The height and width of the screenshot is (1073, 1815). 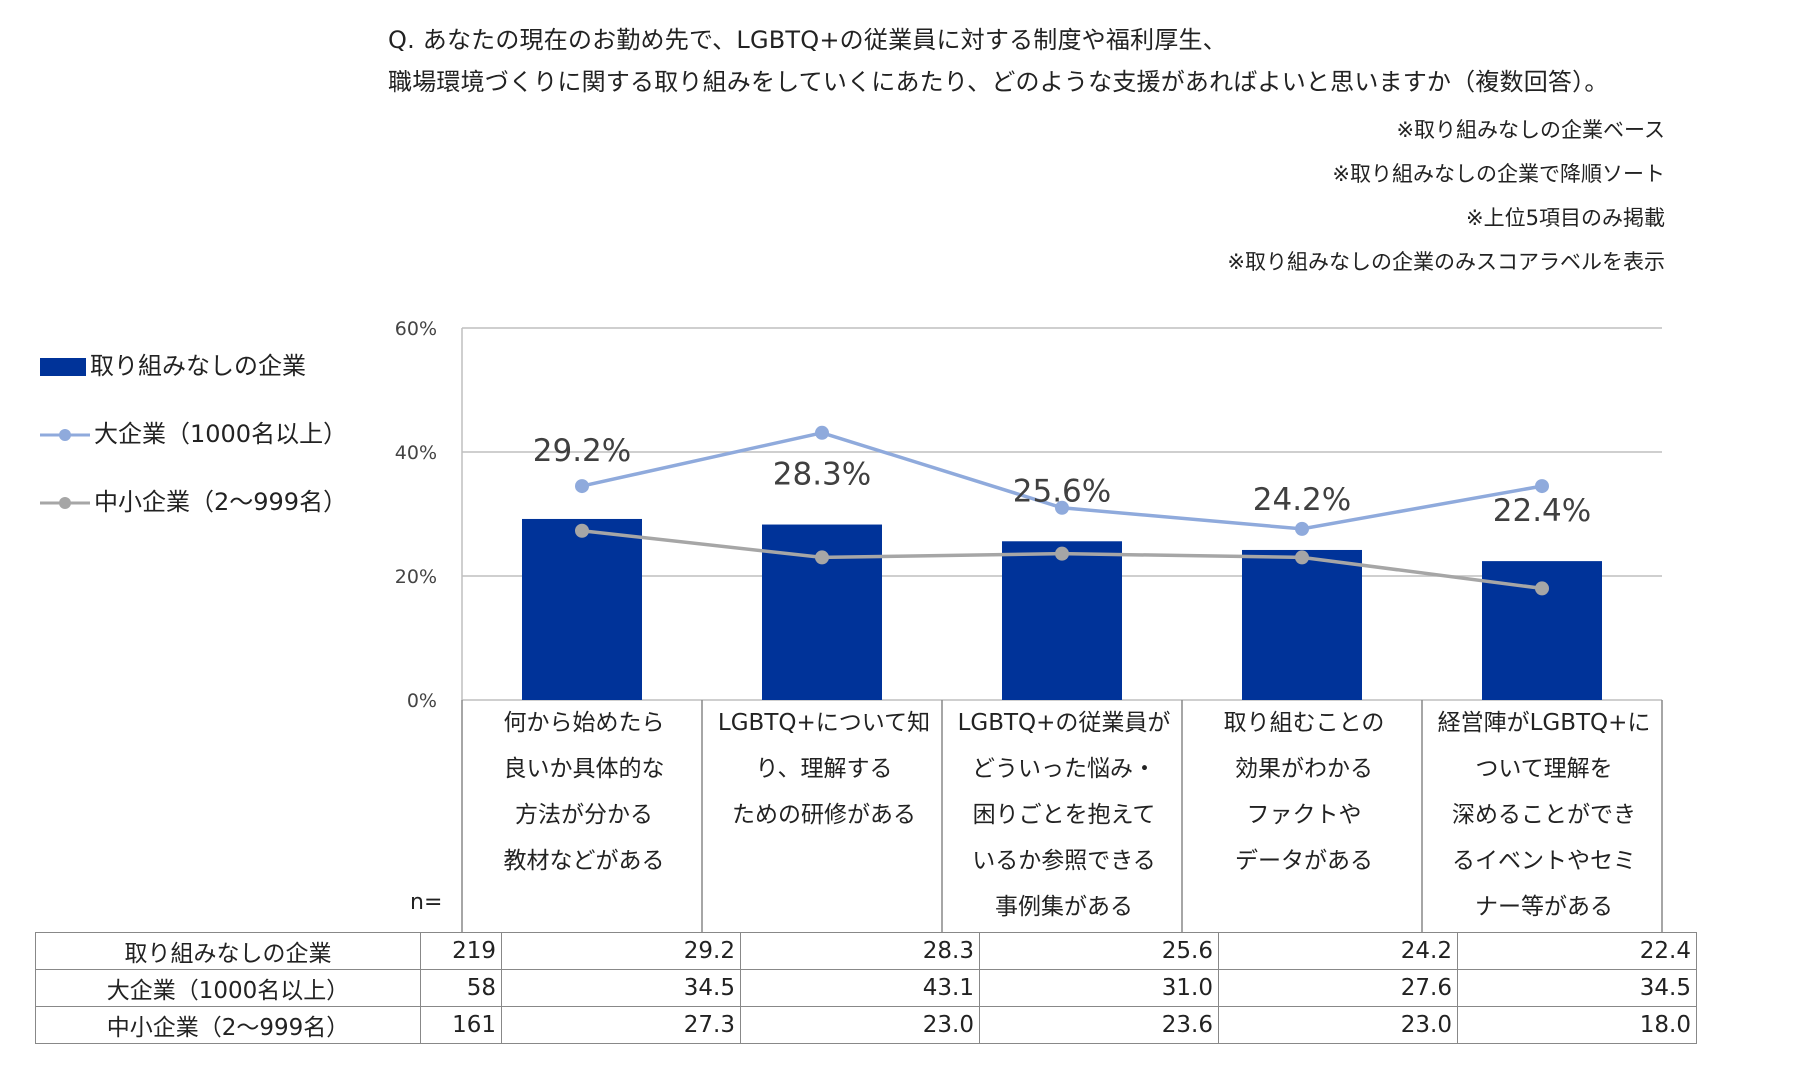 I want to click on table-row: 取り組みなしの企業 219 29.2 28.3 25.6 24.2 22.4, so click(x=866, y=951).